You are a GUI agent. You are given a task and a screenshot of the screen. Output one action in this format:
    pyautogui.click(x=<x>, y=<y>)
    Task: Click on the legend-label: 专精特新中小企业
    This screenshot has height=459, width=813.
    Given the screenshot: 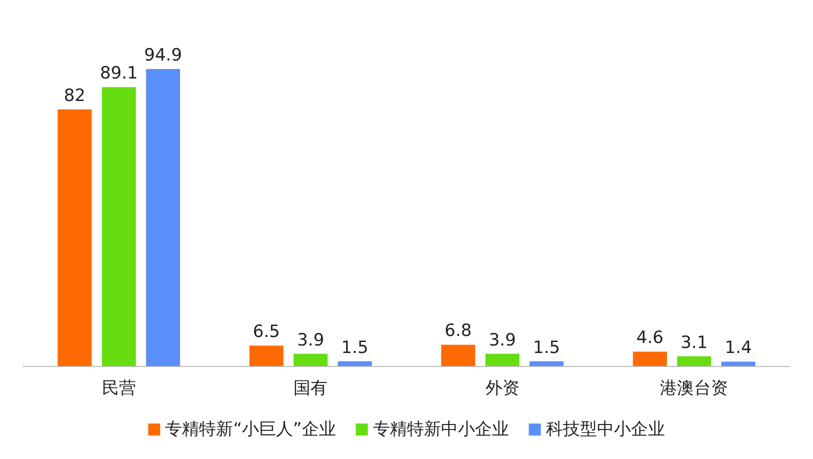 What is the action you would take?
    pyautogui.click(x=440, y=430)
    